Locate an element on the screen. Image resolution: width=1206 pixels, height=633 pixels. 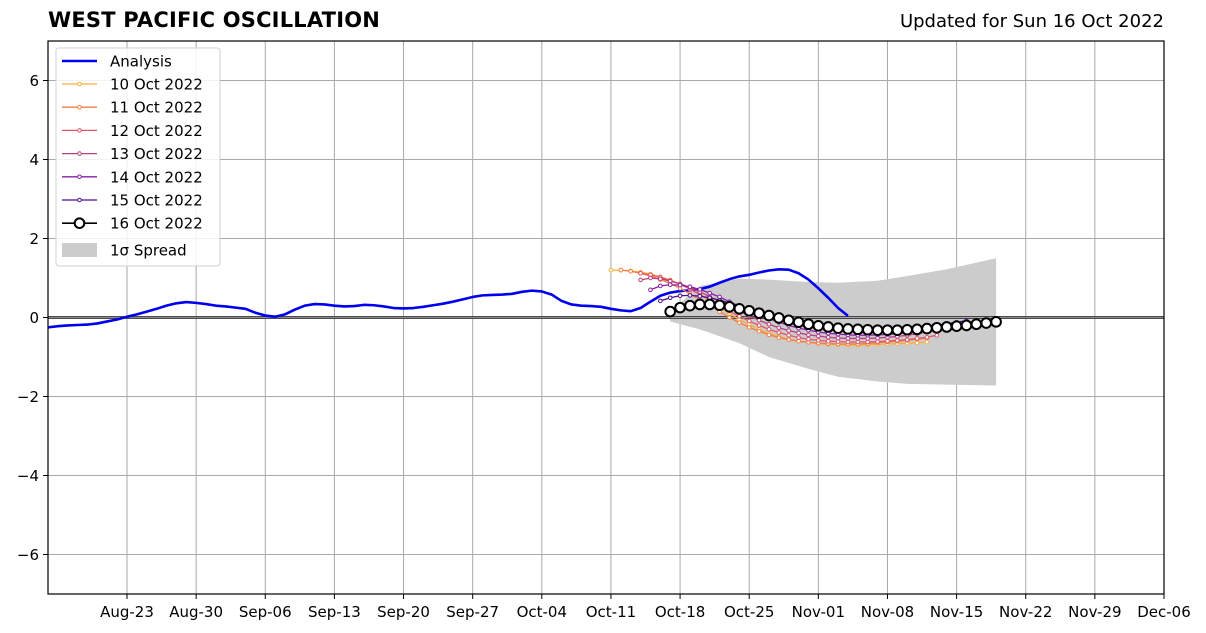
y-tick-label: 2 is located at coordinates (34, 239).